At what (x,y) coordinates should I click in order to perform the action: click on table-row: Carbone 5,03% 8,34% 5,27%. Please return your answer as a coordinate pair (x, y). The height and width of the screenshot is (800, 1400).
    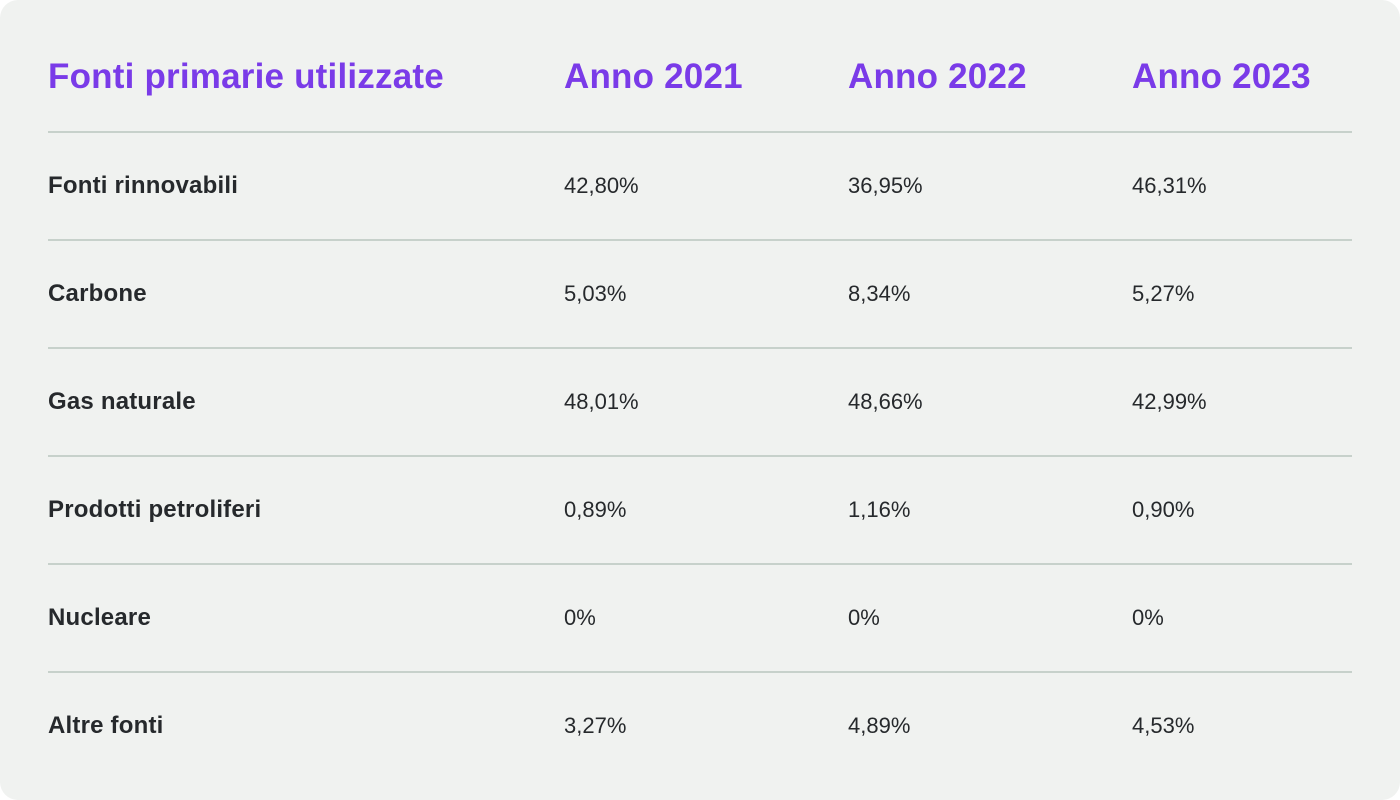
    Looking at the image, I should click on (700, 293).